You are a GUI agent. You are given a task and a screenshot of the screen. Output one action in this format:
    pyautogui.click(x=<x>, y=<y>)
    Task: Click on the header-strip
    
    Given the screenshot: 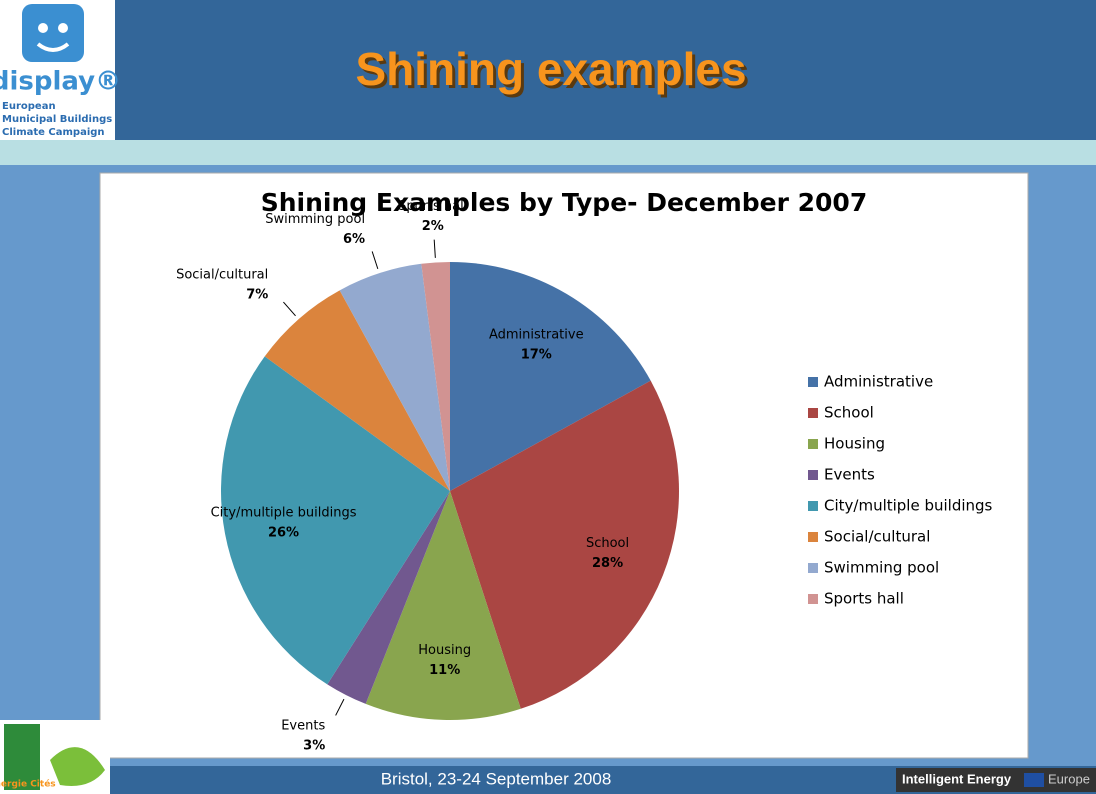 What is the action you would take?
    pyautogui.click(x=548, y=152)
    